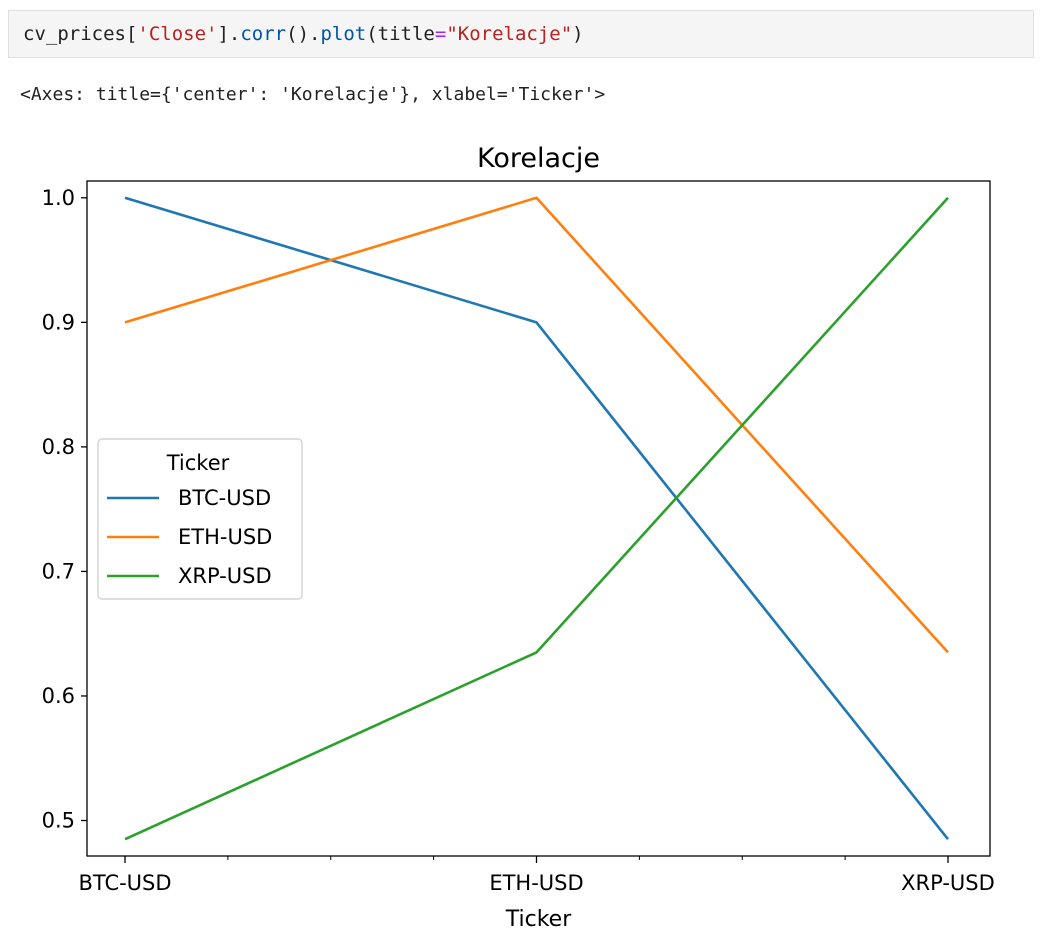  I want to click on chart-title: Korelacje, so click(538, 158).